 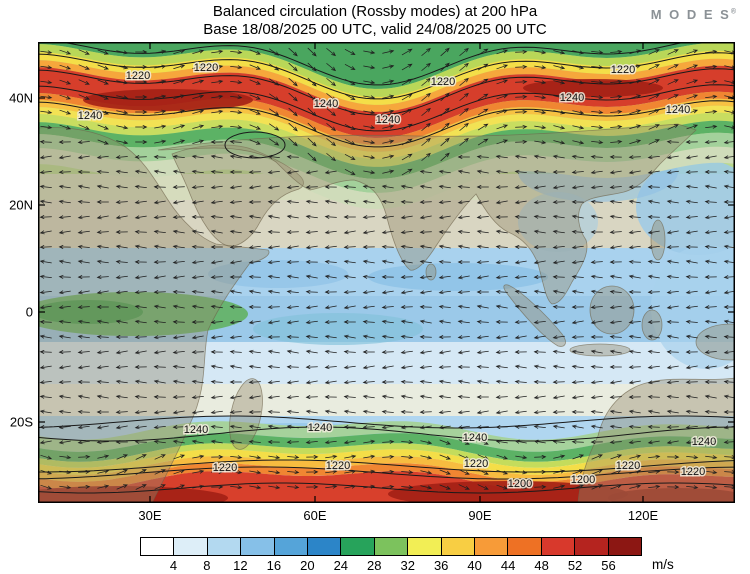 I want to click on registered-mark: ®, so click(x=733, y=12).